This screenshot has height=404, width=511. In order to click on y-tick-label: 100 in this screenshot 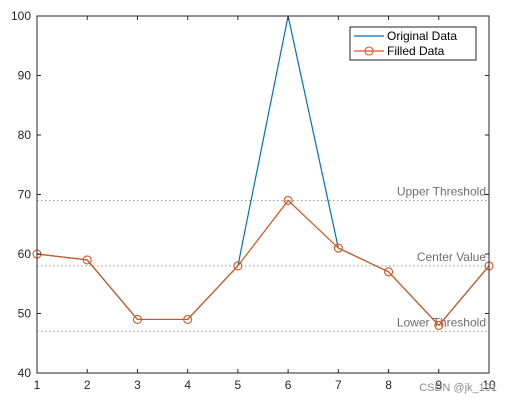, I will do `click(21, 16)`.